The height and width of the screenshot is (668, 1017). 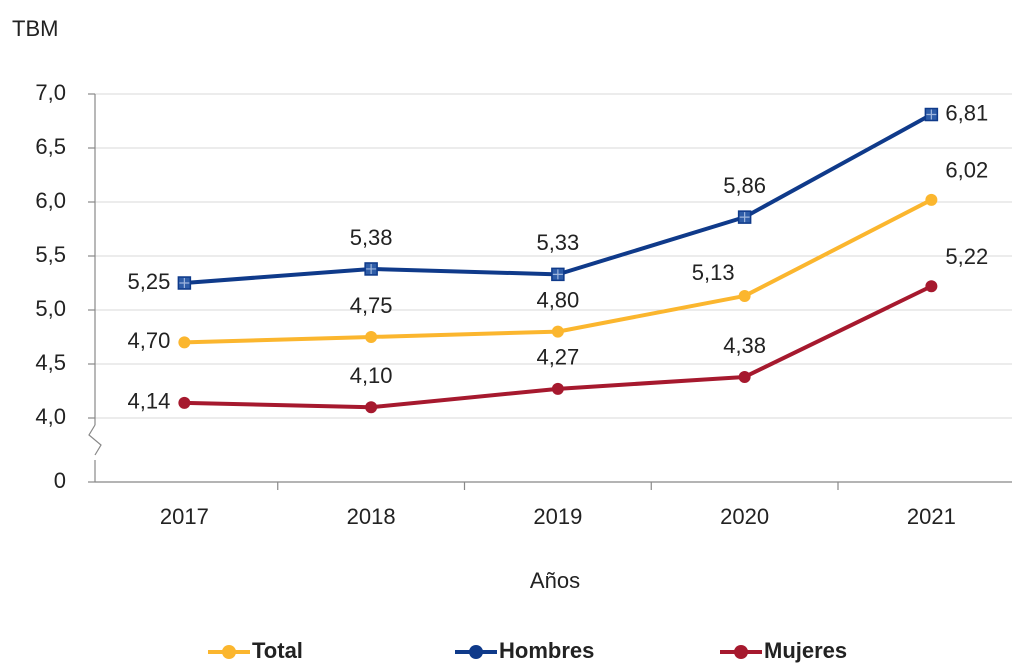 I want to click on y-axis-title: TBM, so click(x=35, y=28).